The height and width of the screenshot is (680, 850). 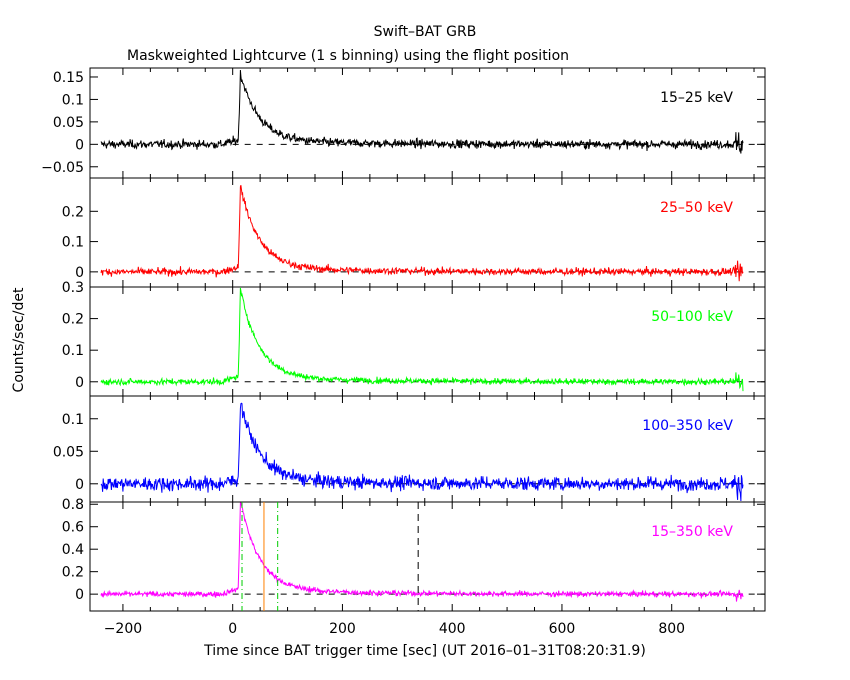 I want to click on y-tick-label: 0.6, so click(x=73, y=528).